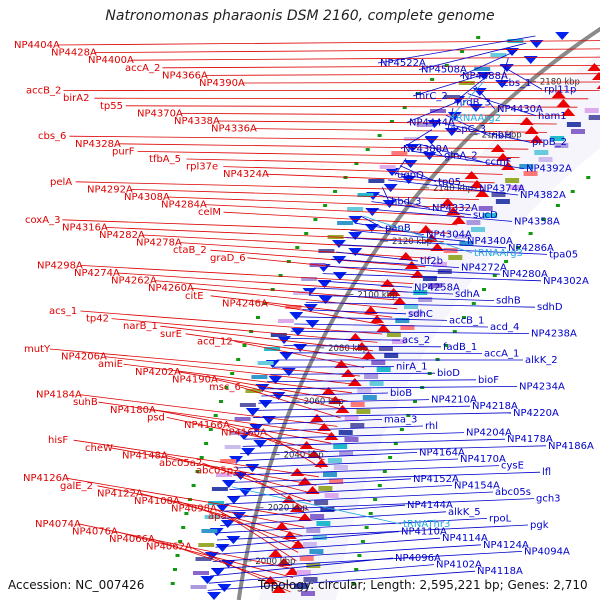 This screenshot has width=600, height=600. Describe the element at coordinates (215, 341) in the screenshot. I see `gene-label-left: acd_12` at that location.